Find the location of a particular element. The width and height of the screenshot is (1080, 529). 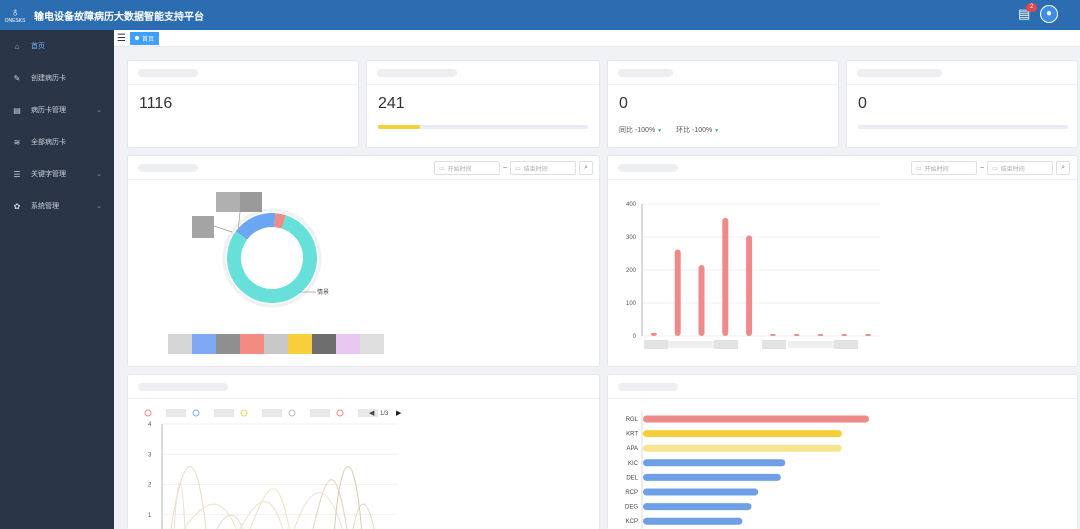

category-label: KIC is located at coordinates (633, 464).